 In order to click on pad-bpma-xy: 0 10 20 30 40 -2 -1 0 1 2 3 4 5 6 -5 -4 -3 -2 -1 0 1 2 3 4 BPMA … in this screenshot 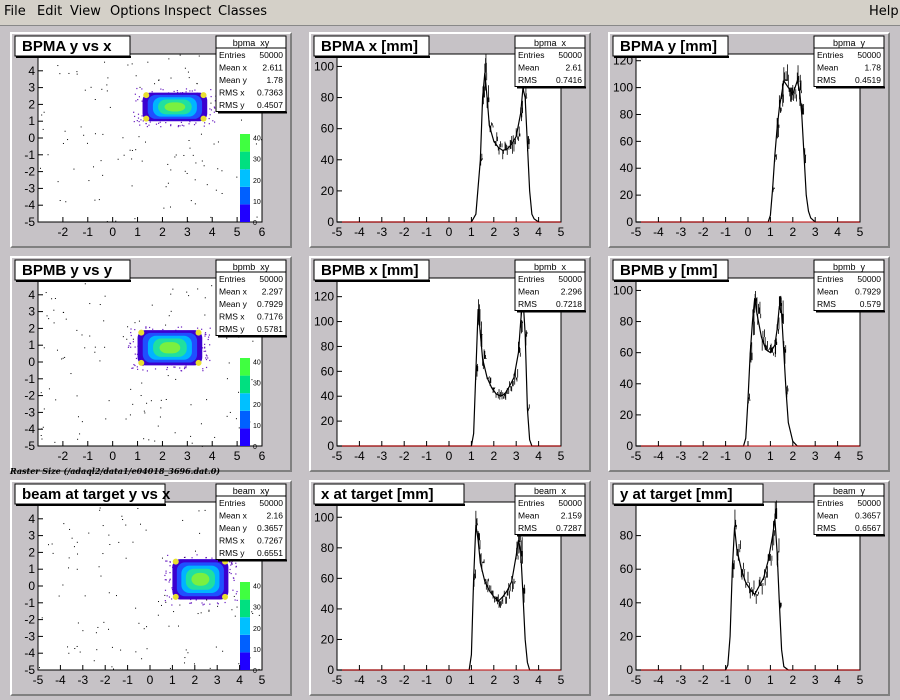, I will do `click(151, 140)`.